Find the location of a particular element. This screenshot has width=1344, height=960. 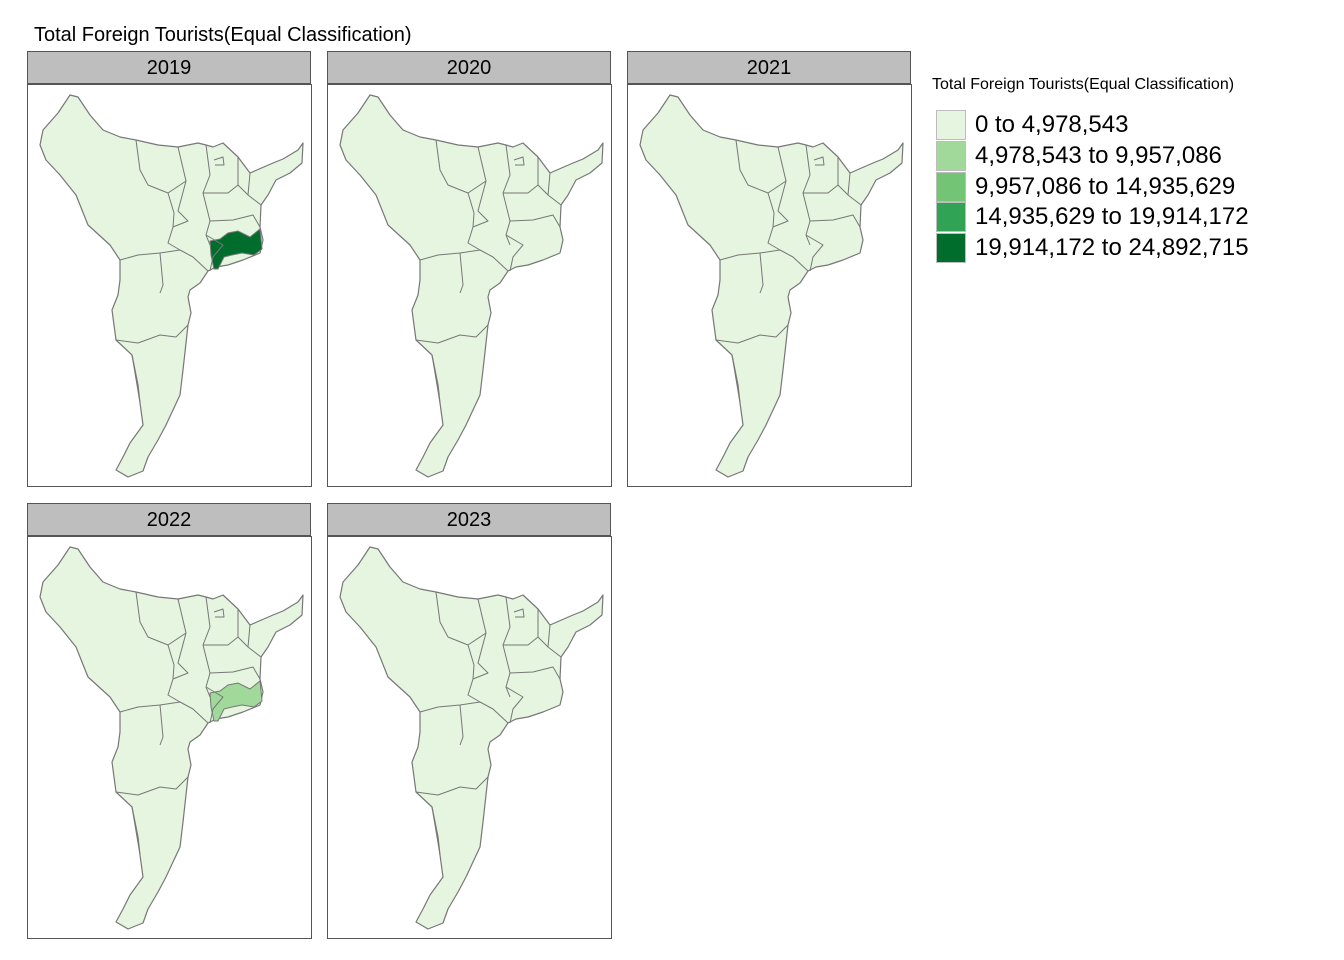

facet-panel-2020: 2020 is located at coordinates (469, 269).